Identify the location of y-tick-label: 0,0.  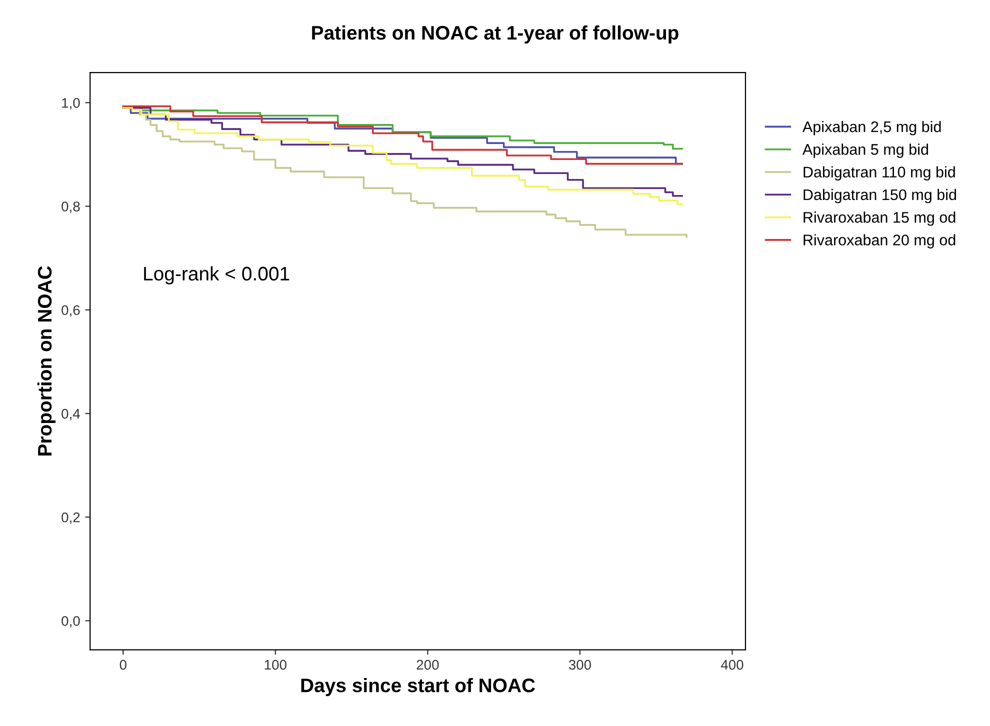
(71, 622).